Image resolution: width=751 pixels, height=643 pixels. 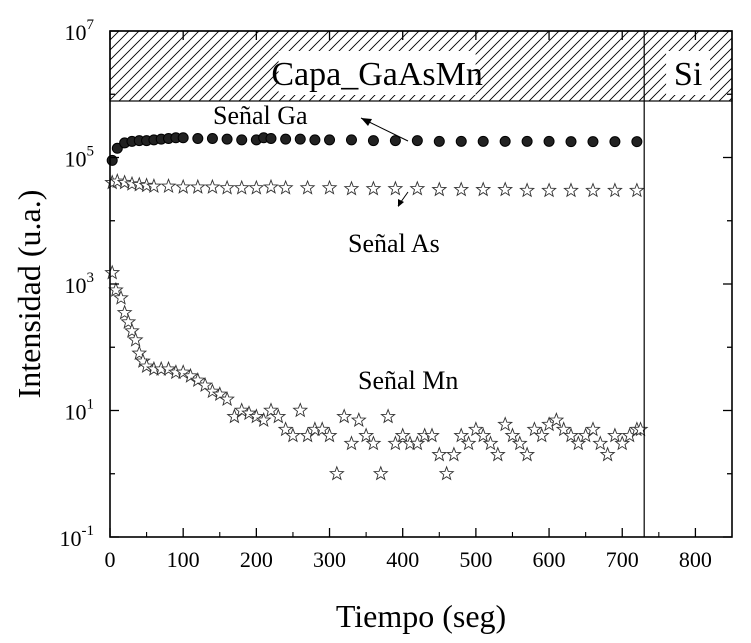 What do you see at coordinates (475, 559) in the screenshot?
I see `x-tick-label: 500` at bounding box center [475, 559].